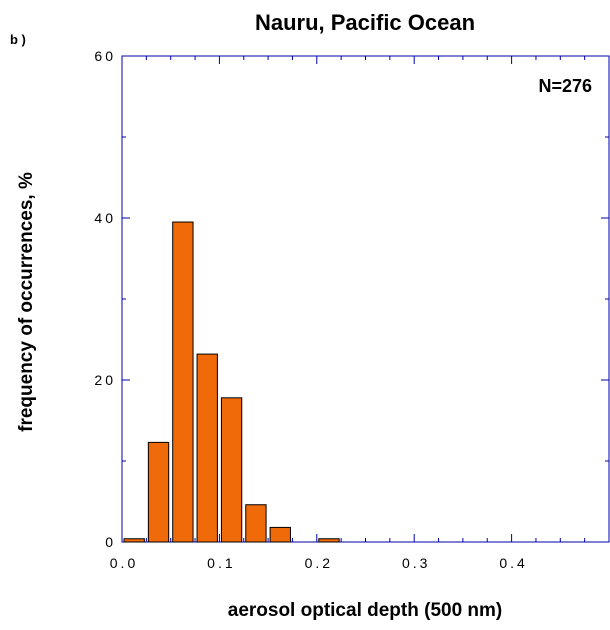 The image size is (610, 630). Describe the element at coordinates (221, 563) in the screenshot. I see `x-tick-label: 0.1` at that location.